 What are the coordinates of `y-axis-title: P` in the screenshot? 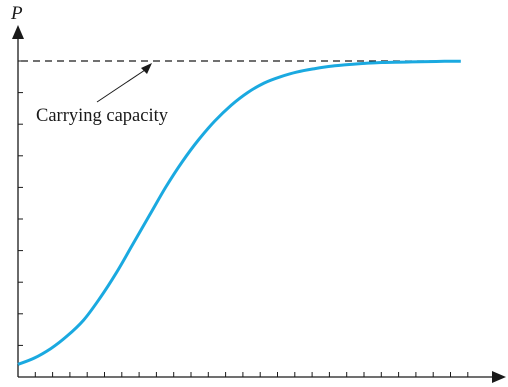 It's located at (16, 13).